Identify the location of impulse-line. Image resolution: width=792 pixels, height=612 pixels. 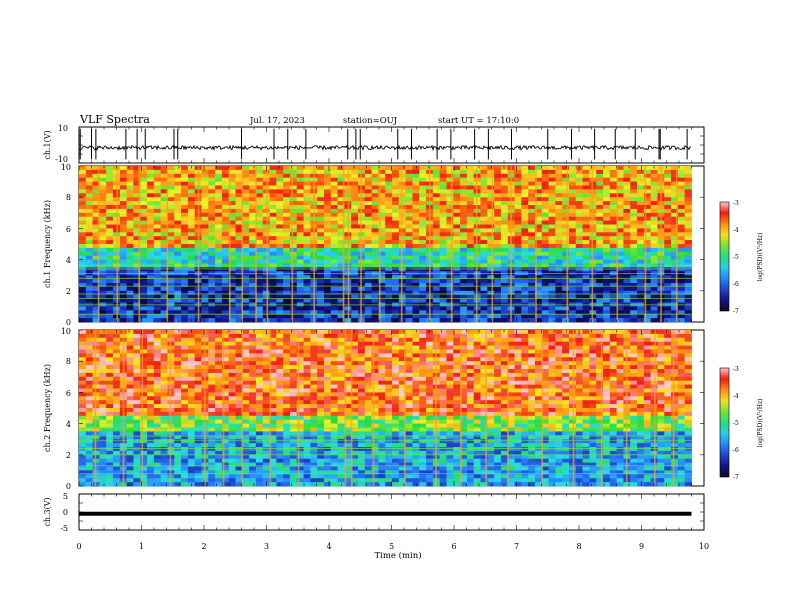
(117, 244).